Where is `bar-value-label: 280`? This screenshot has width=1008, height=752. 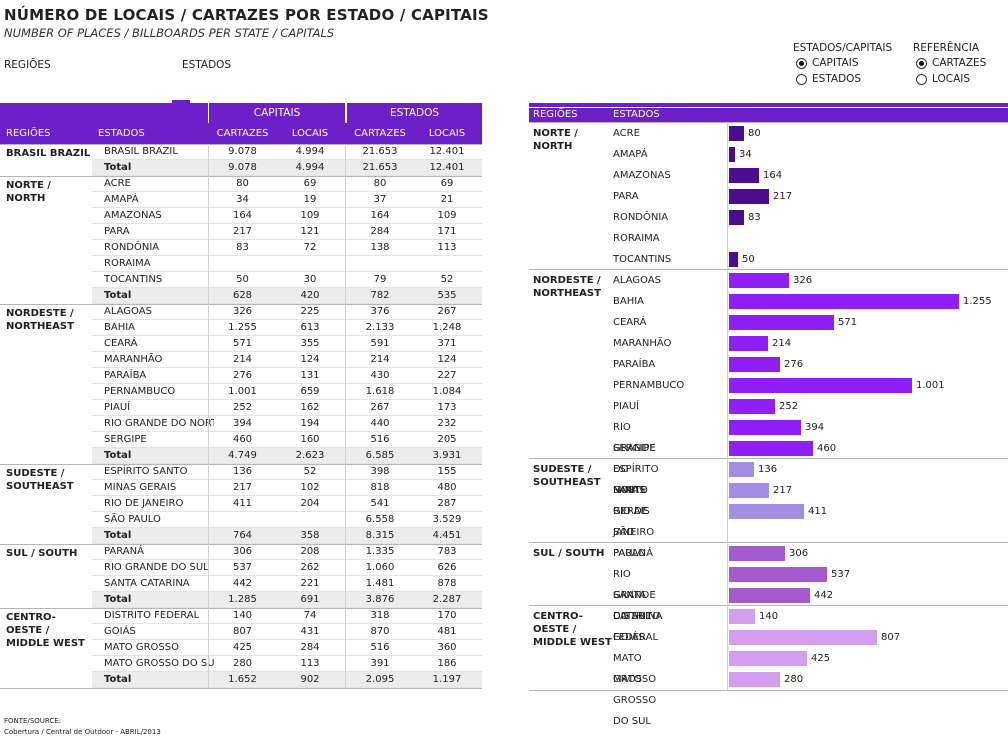 bar-value-label: 280 is located at coordinates (794, 679).